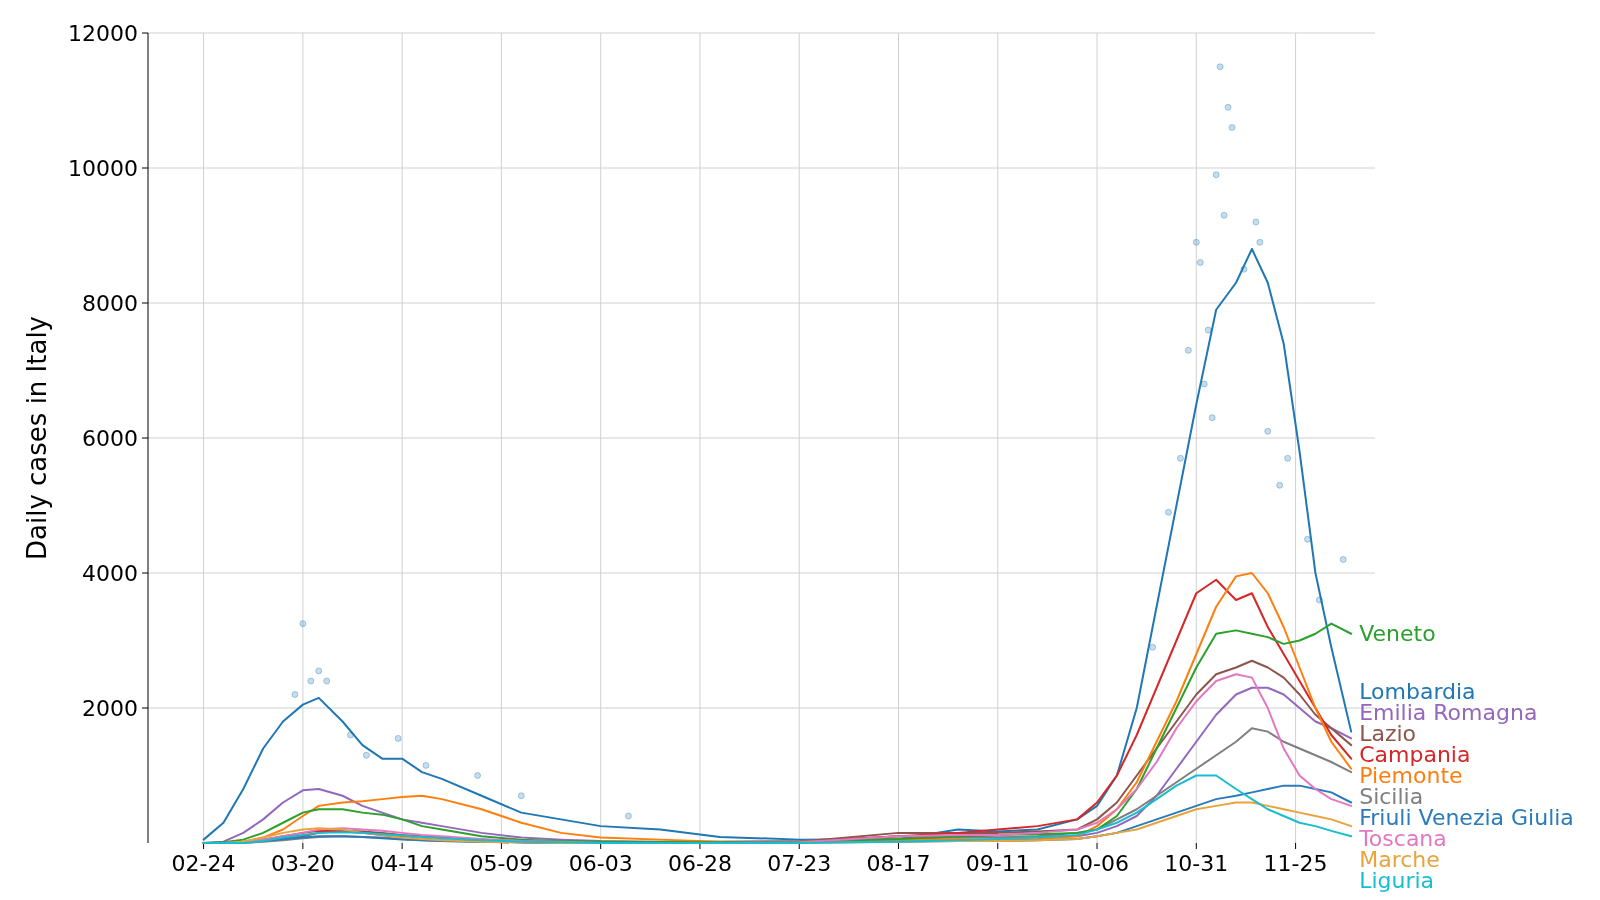  Describe the element at coordinates (699, 863) in the screenshot. I see `x-tick-label: 06-28` at that location.